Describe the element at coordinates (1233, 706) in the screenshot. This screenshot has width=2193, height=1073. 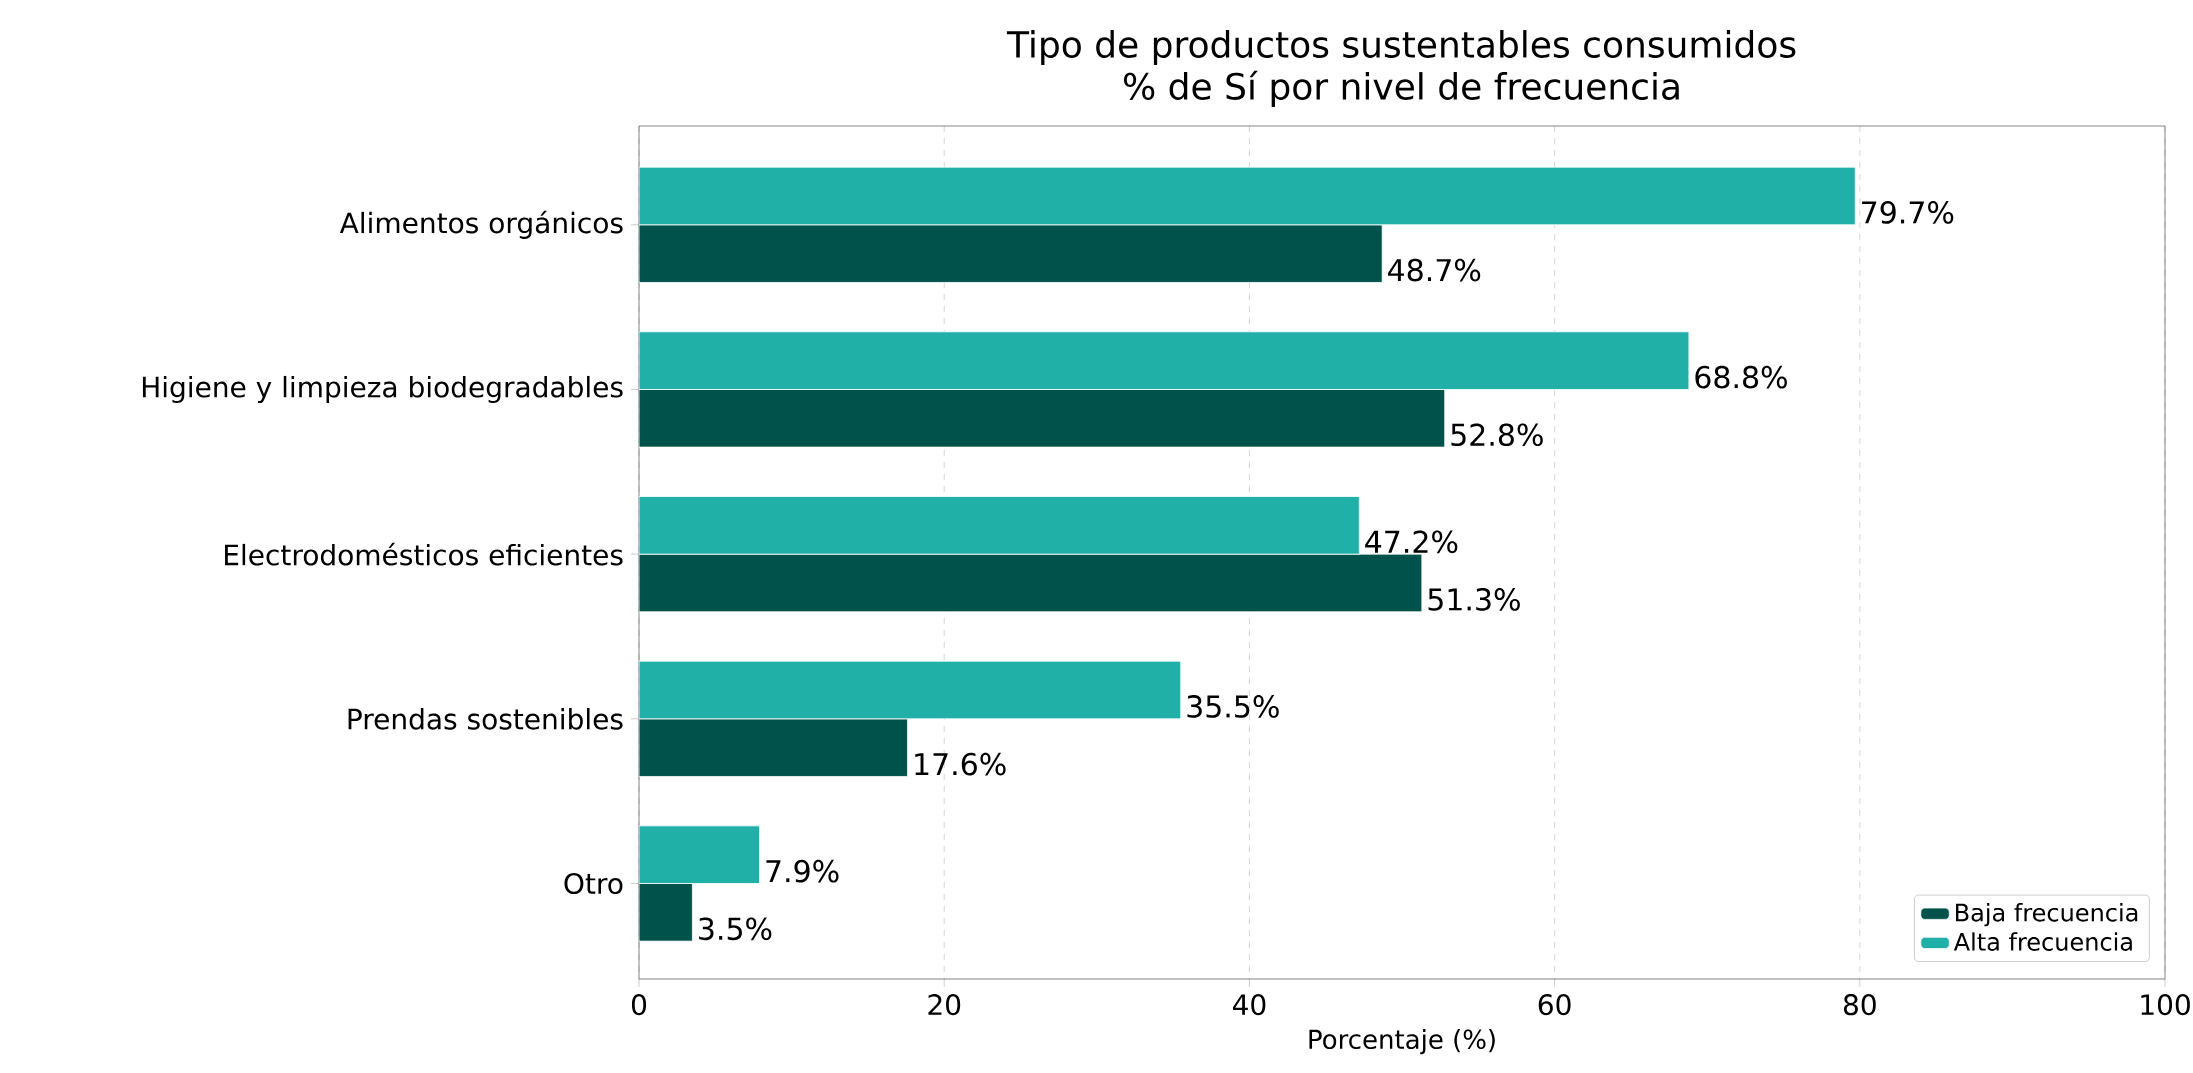
I see `data-label: 35.5%` at that location.